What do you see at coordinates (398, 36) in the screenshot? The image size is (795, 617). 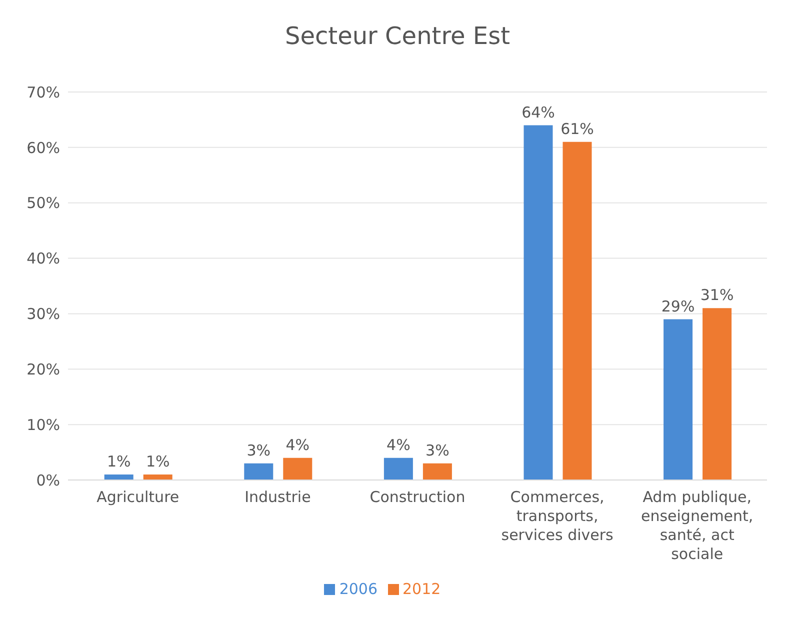 I see `chart-title: Secteur Centre Est` at bounding box center [398, 36].